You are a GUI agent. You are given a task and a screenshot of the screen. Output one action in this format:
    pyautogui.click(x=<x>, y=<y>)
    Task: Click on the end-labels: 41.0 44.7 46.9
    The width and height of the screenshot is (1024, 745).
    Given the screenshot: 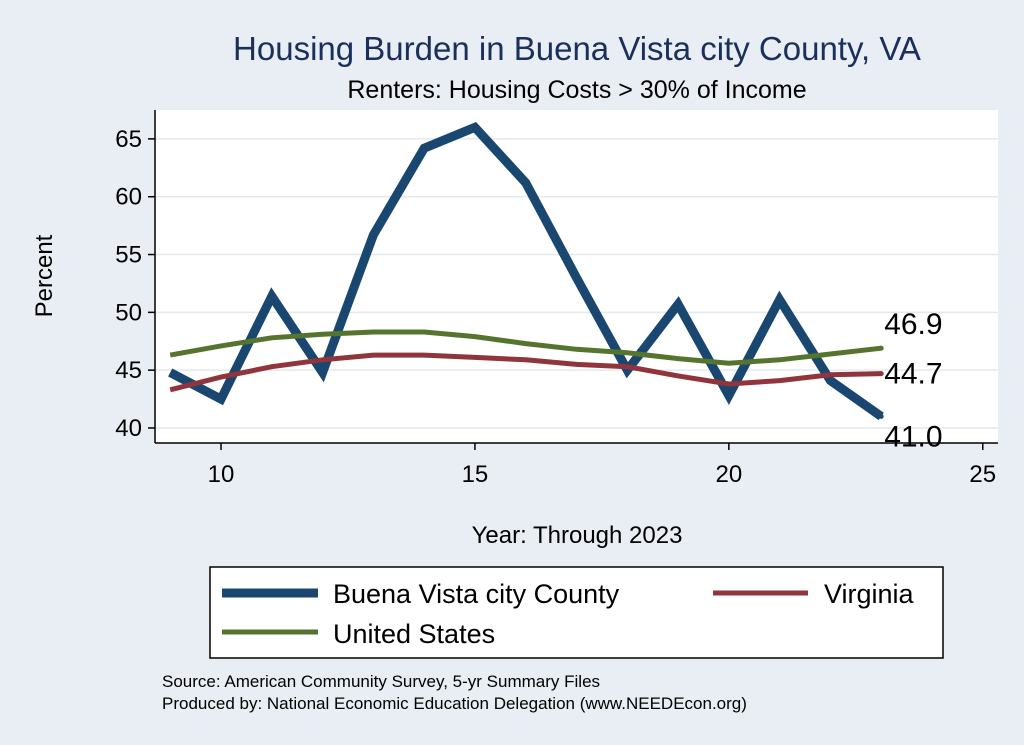 What is the action you would take?
    pyautogui.click(x=913, y=380)
    